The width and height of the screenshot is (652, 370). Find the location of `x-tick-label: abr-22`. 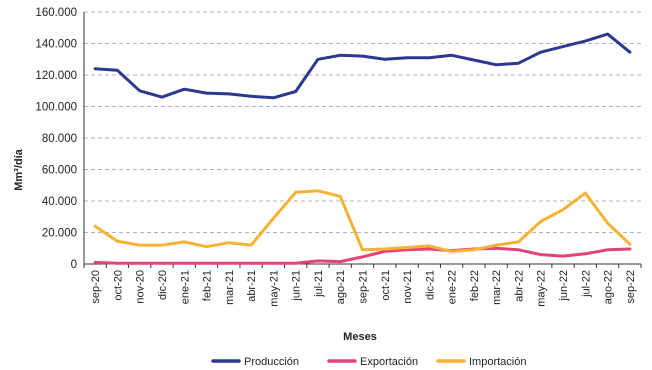

x-tick-label: abr-22 is located at coordinates (519, 286).